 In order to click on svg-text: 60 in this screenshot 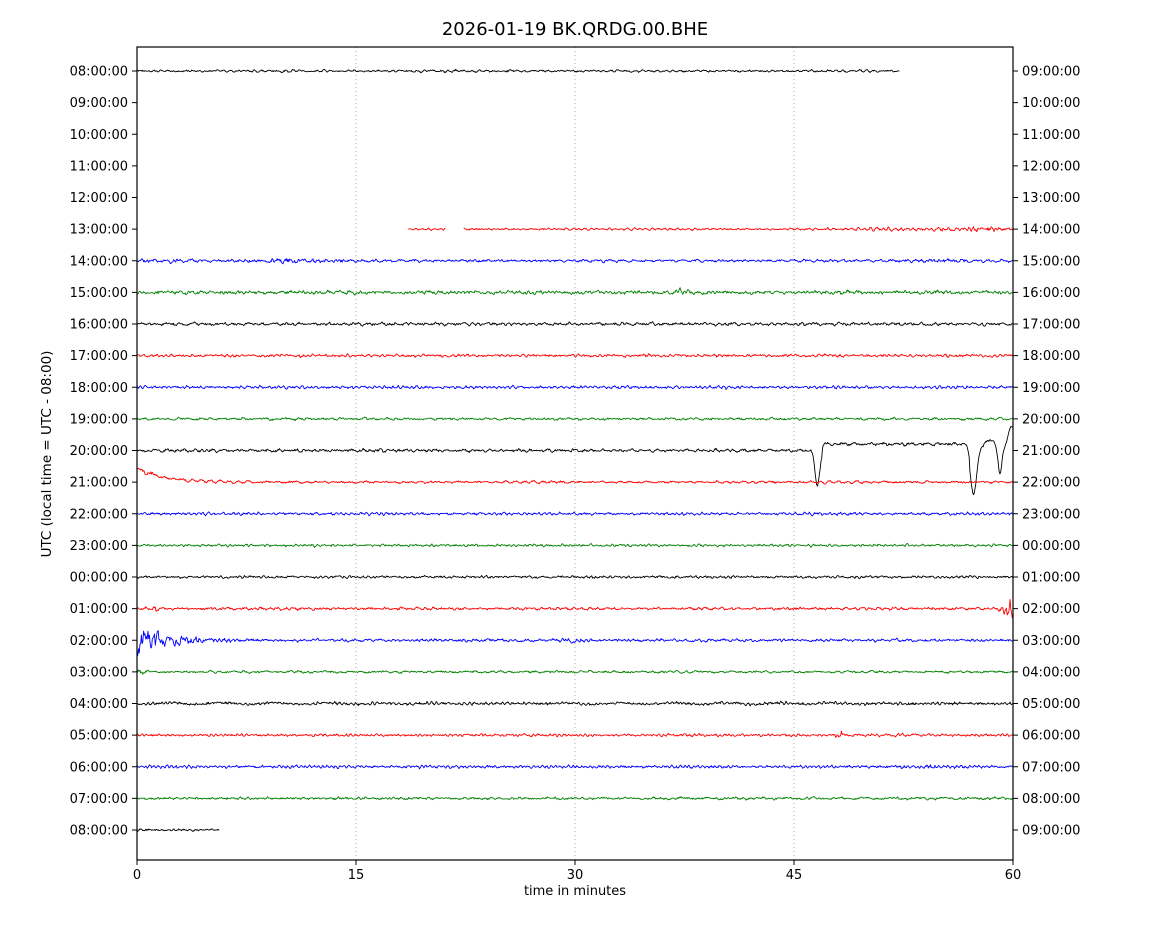, I will do `click(1013, 875)`.